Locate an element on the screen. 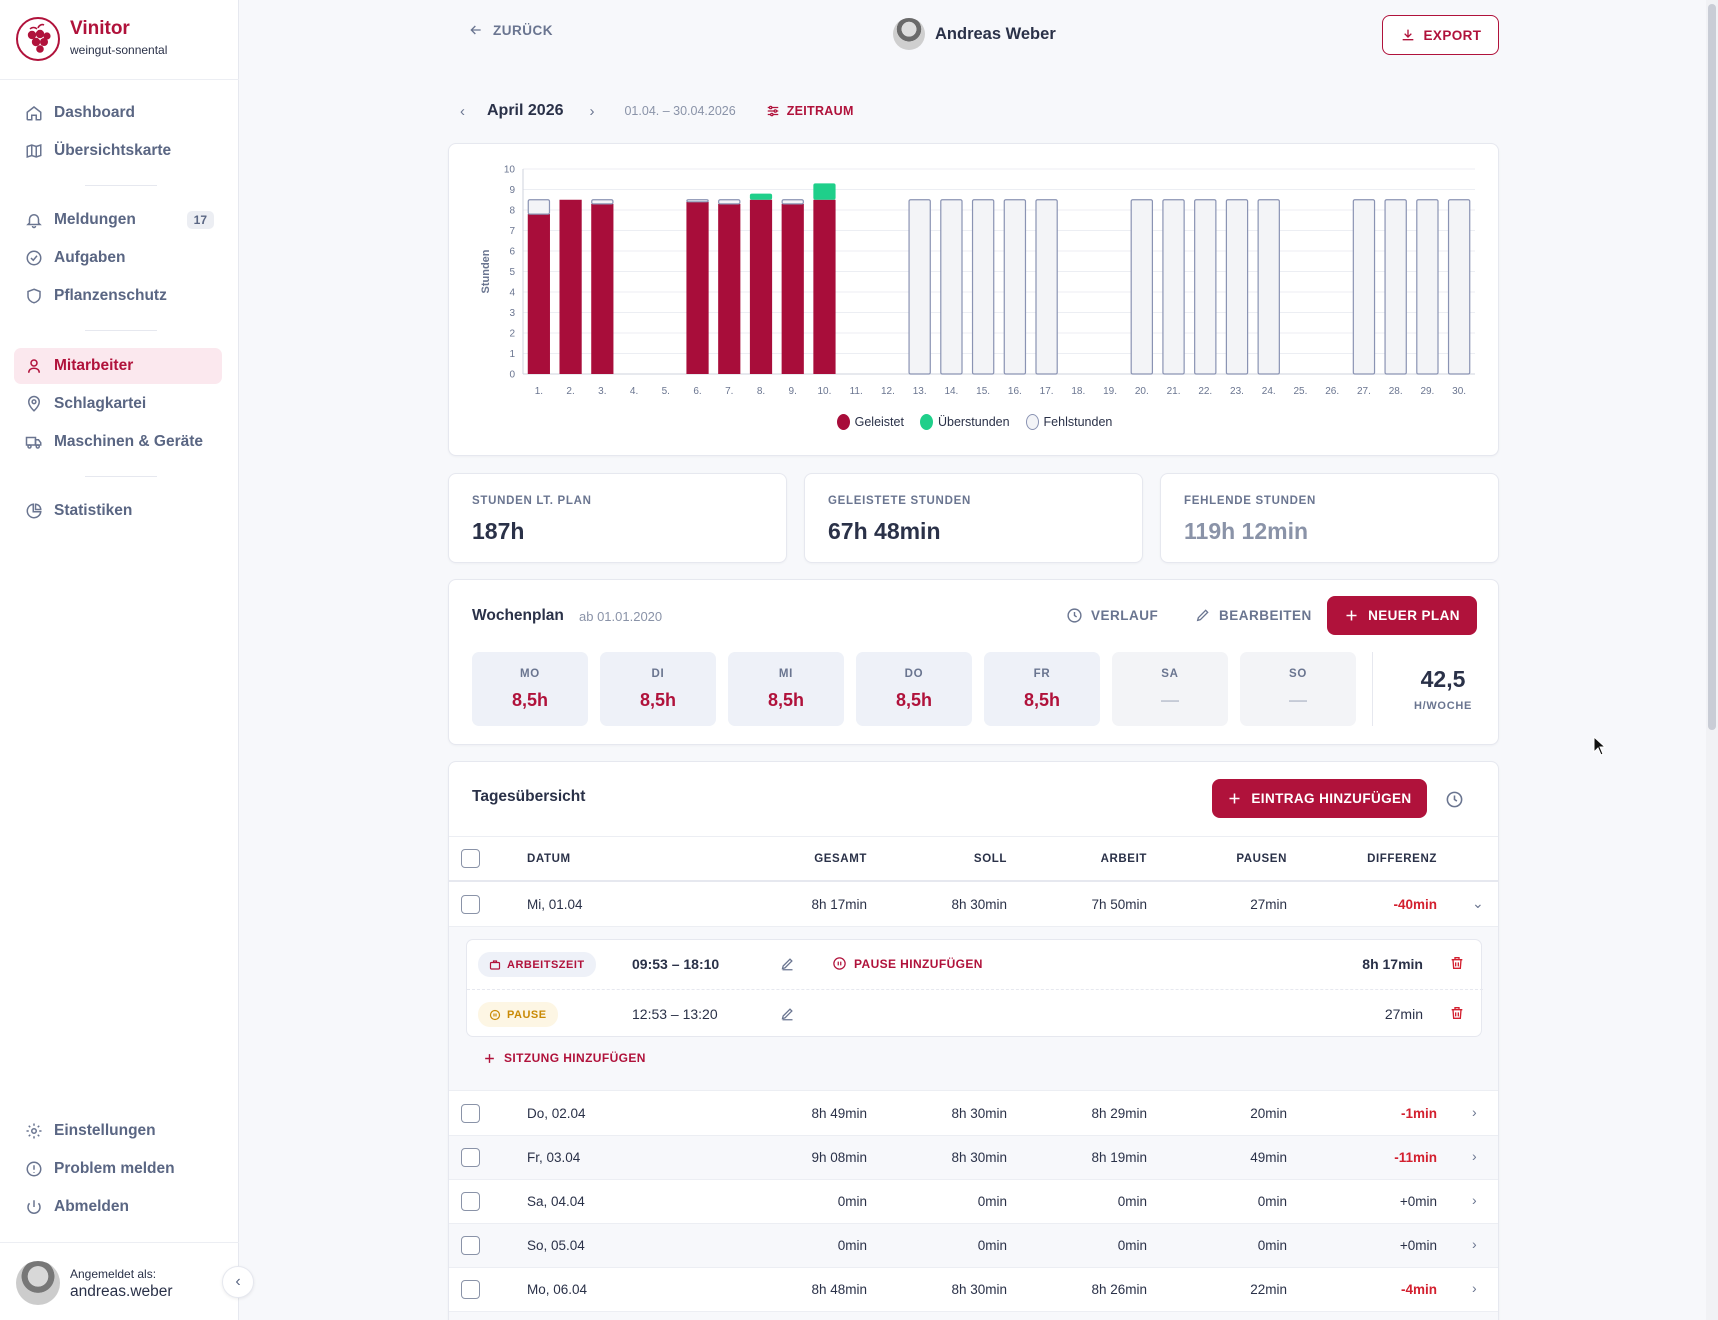  zeitraum-button: ZEITRAUM is located at coordinates (810, 111).